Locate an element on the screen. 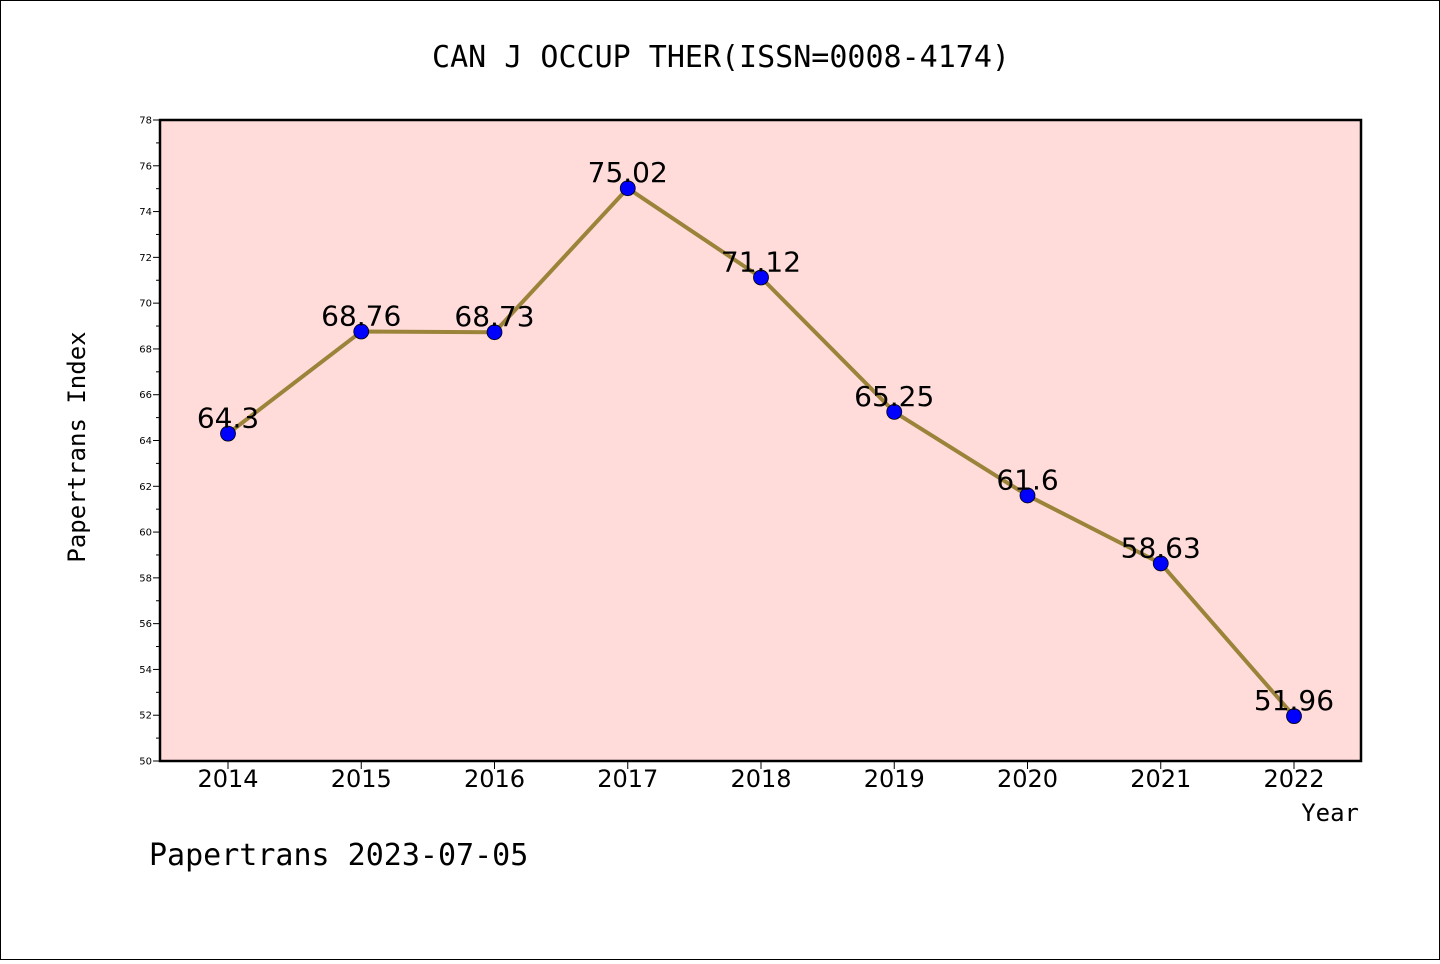 This screenshot has height=964, width=1440. chart-title: CAN J OCCUP THER(ISSN=0008-4174) is located at coordinates (721, 57).